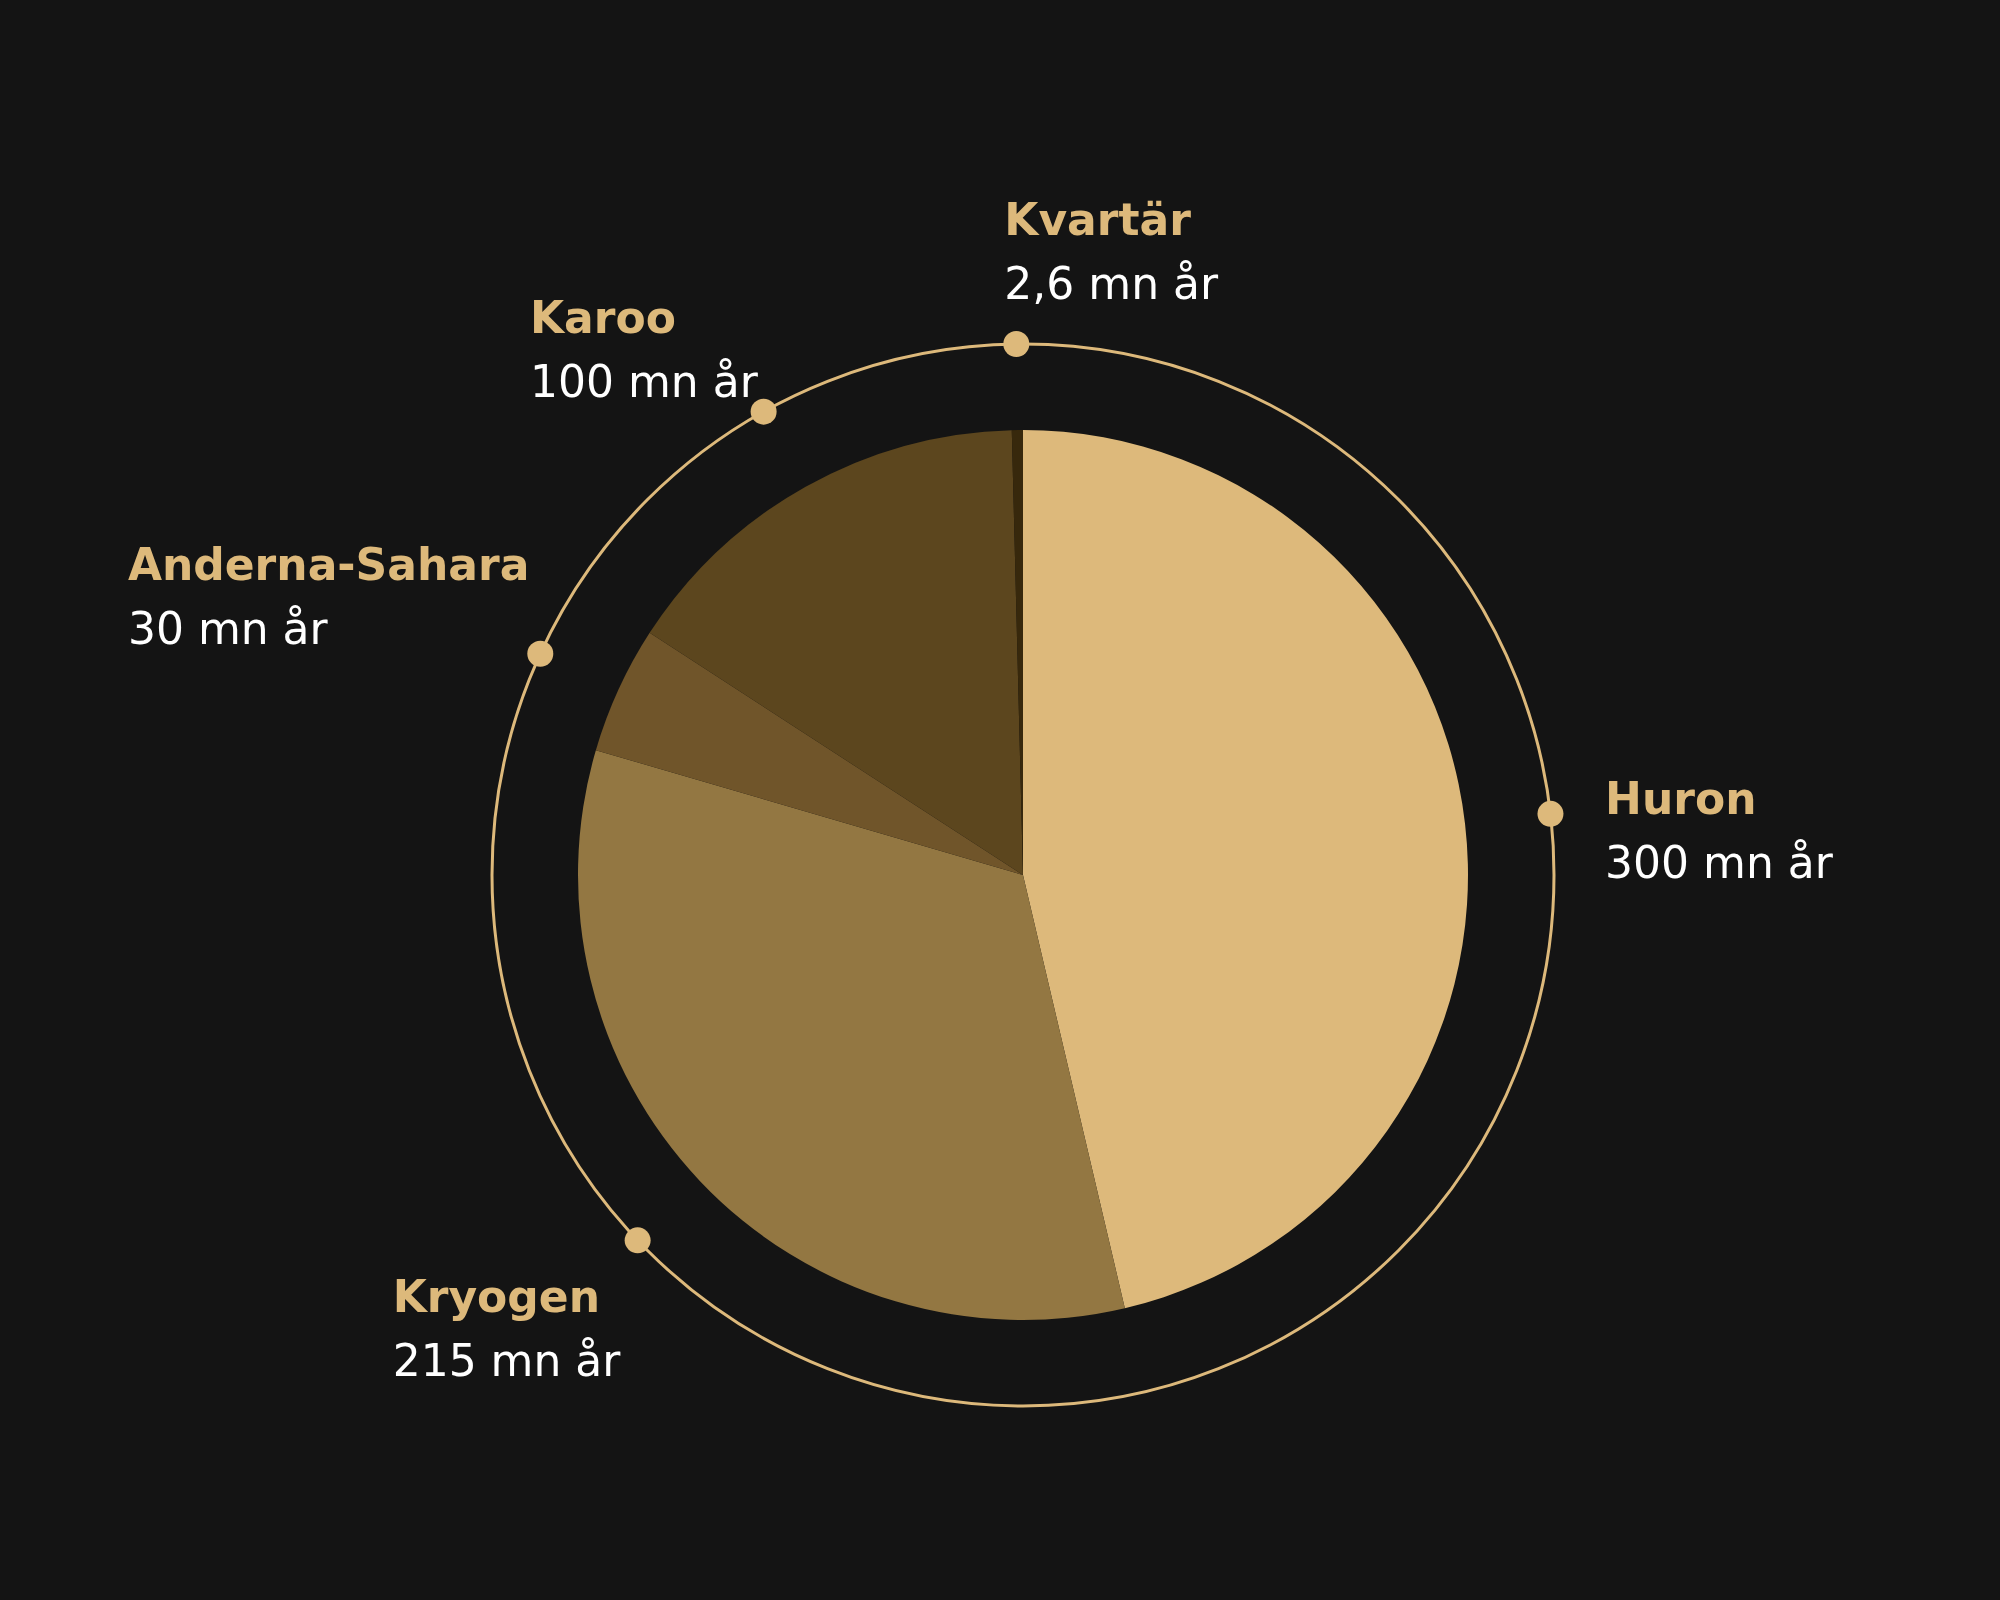 The width and height of the screenshot is (2000, 1600). What do you see at coordinates (328, 565) in the screenshot?
I see `slice-label: Anderna-Sahara` at bounding box center [328, 565].